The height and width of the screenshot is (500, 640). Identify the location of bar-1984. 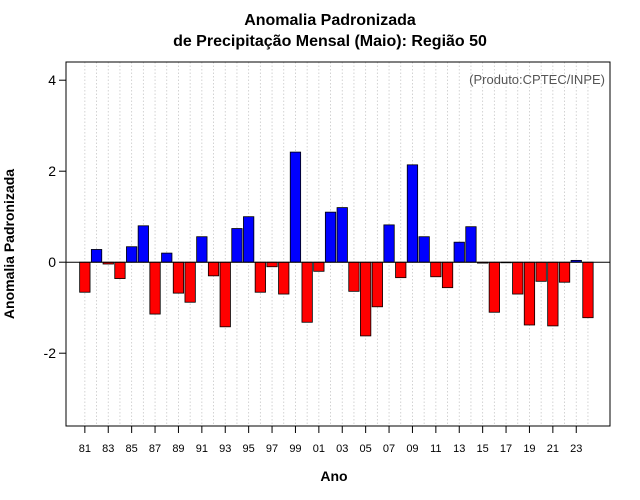
(120, 270).